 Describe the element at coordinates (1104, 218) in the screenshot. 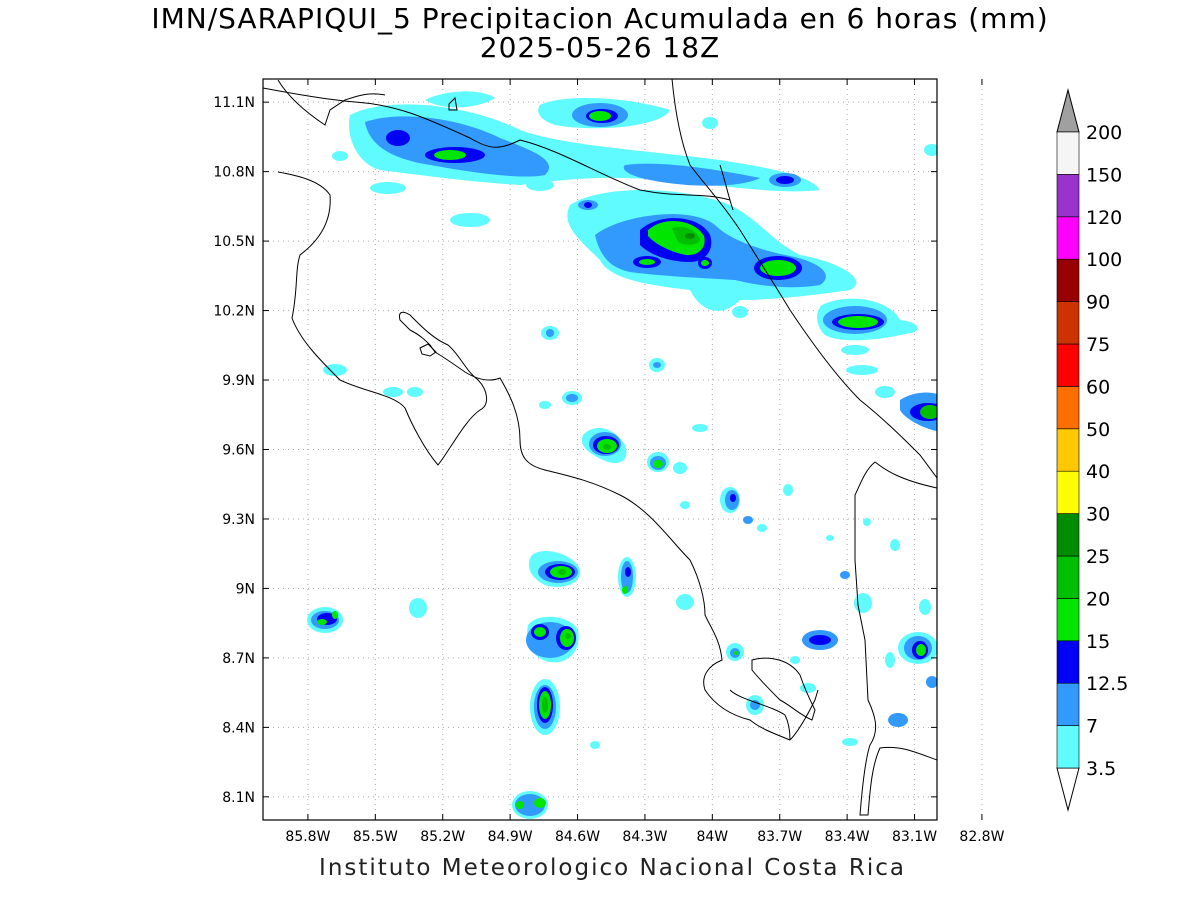

I see `colorbar-level-label: 120` at that location.